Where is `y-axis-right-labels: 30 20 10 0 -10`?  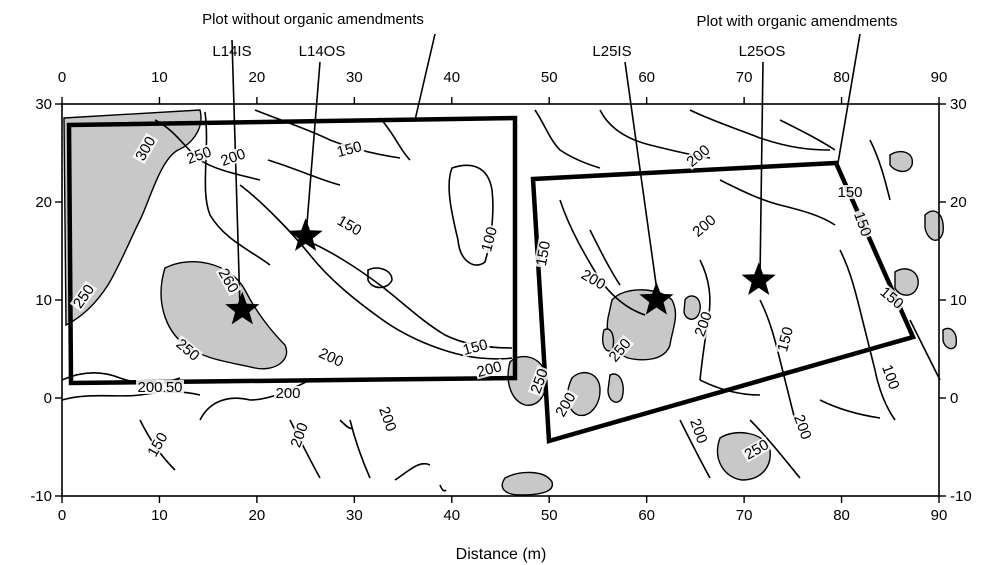
y-axis-right-labels: 30 20 10 0 -10 is located at coordinates (961, 300).